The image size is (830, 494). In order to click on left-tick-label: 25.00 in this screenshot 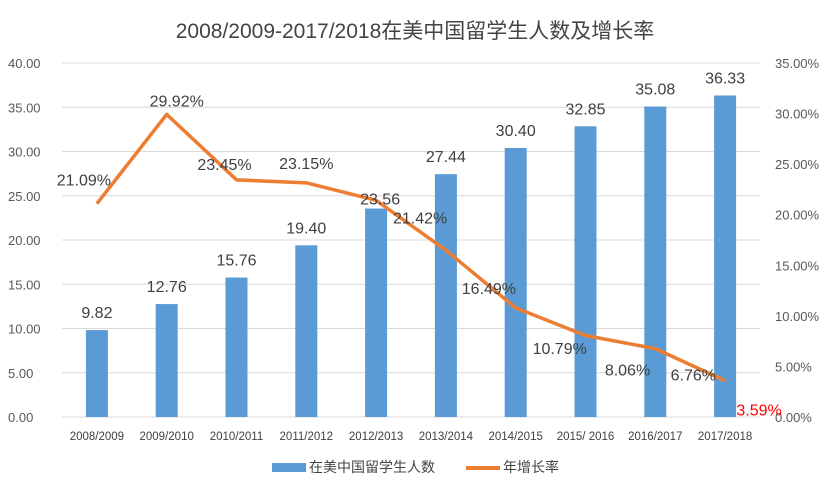, I will do `click(24, 196)`.